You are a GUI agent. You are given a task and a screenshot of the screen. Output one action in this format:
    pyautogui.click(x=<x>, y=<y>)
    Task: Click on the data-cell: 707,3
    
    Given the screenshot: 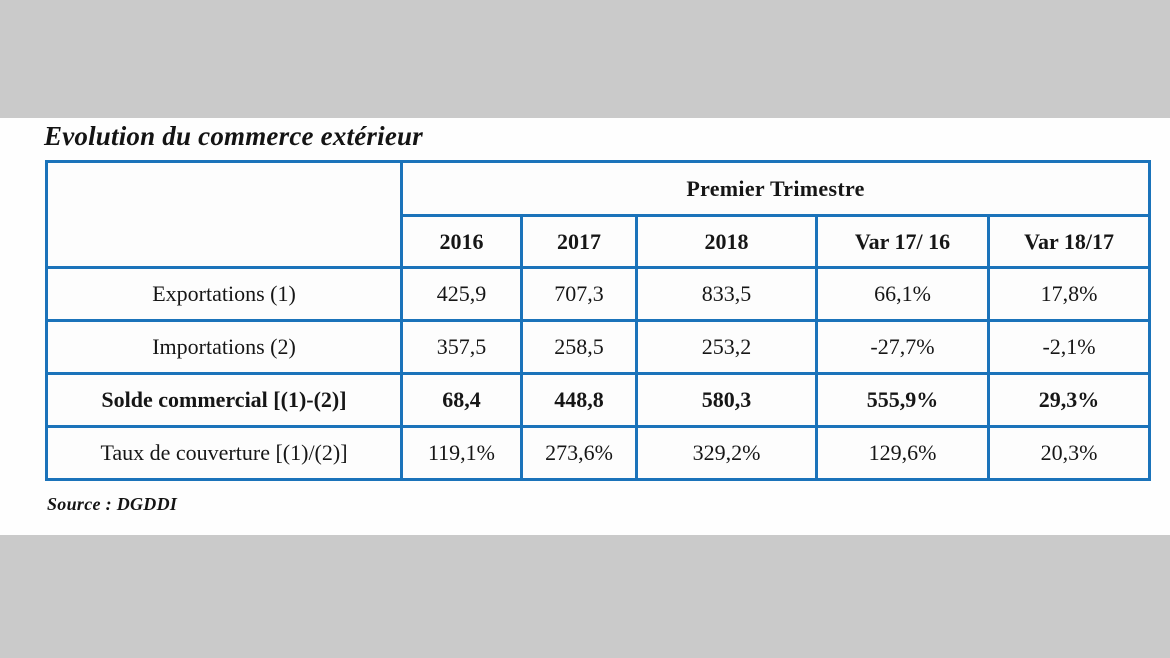 What is the action you would take?
    pyautogui.click(x=579, y=294)
    